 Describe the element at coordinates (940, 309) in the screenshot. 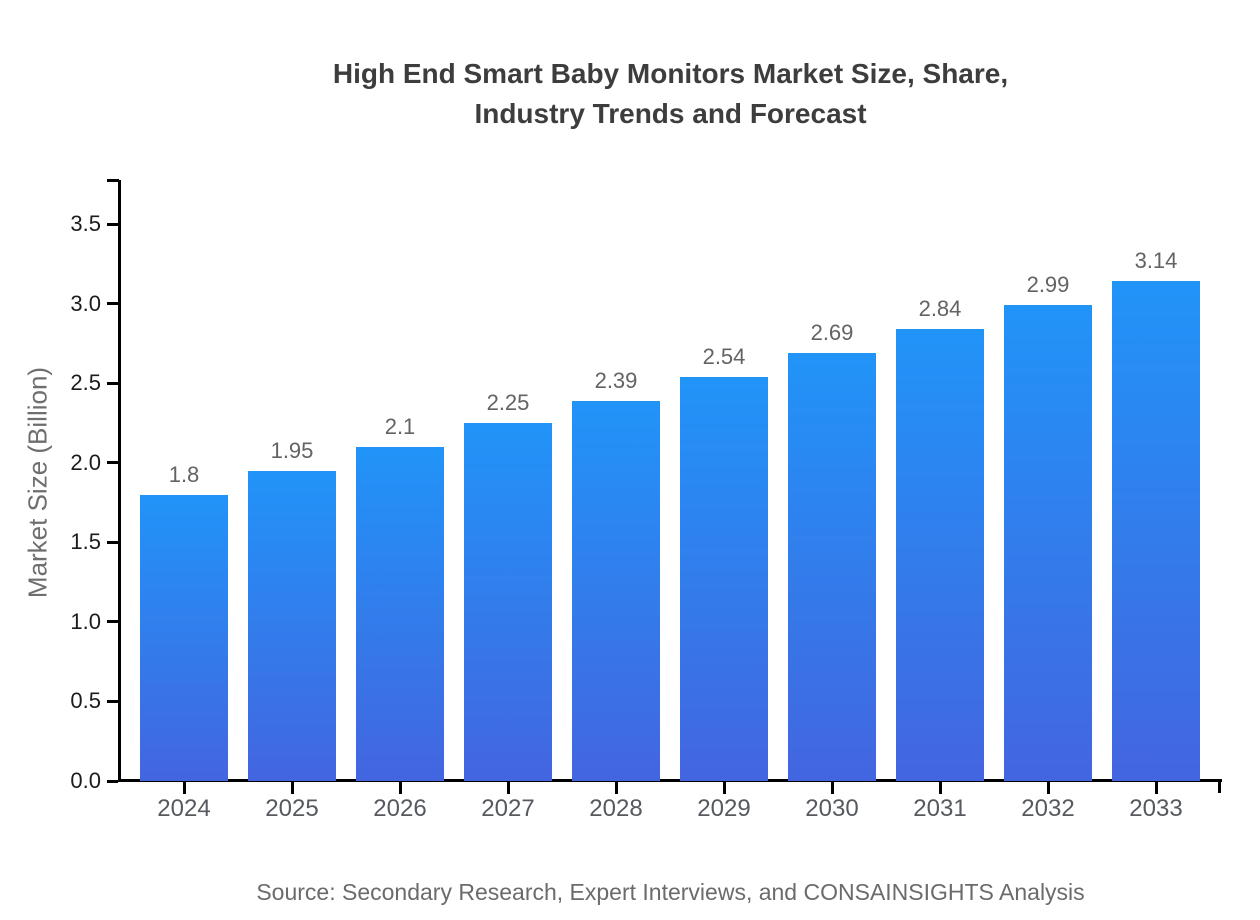

I see `bar-value-label-2031: 2.84` at that location.